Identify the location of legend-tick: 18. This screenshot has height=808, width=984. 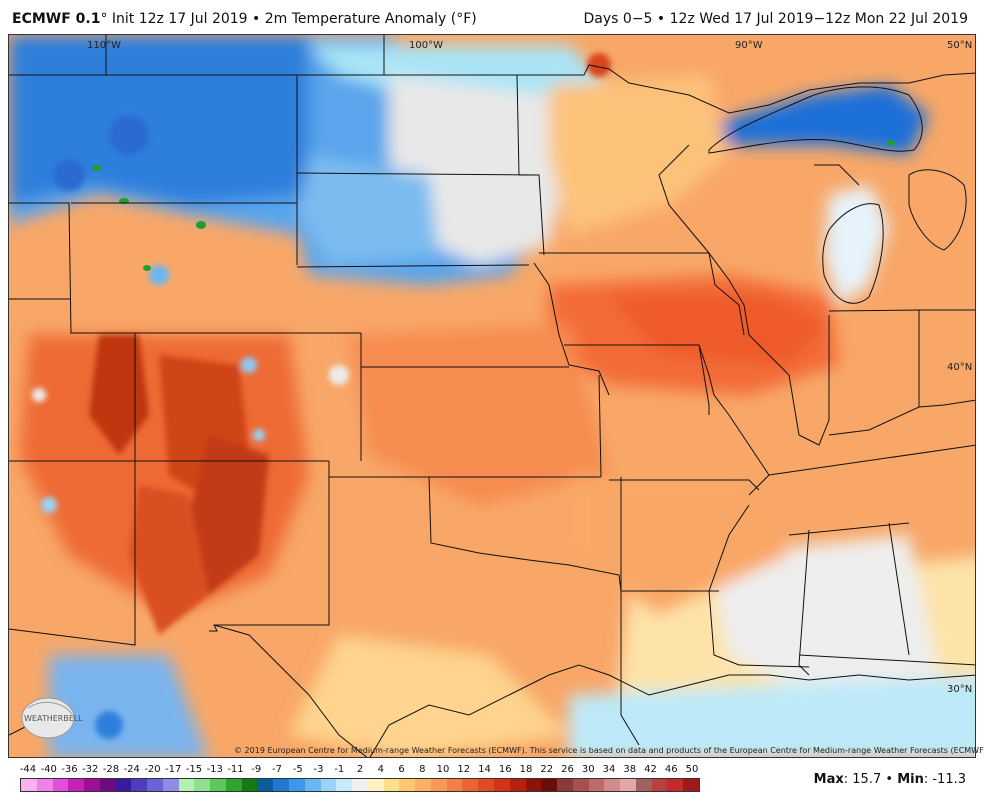
(526, 769).